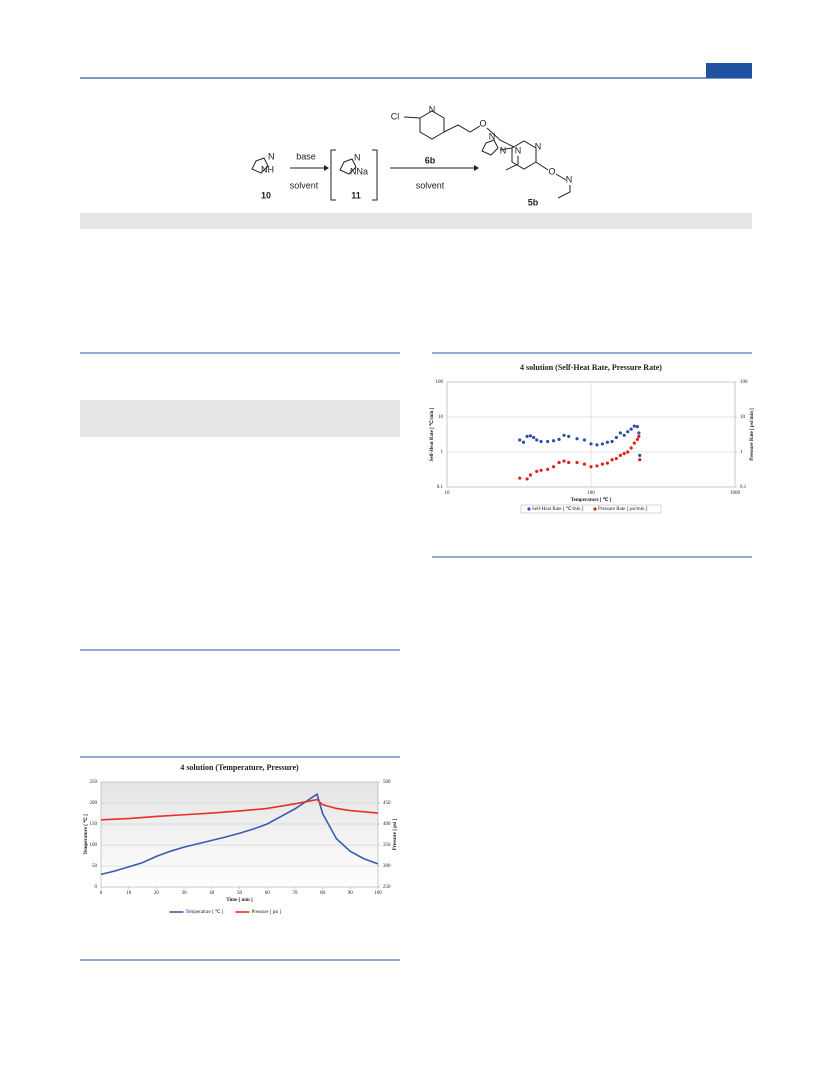  Describe the element at coordinates (558, 509) in the screenshot. I see `legend-label: Self-Heat Rate [ ℃/min ]` at that location.